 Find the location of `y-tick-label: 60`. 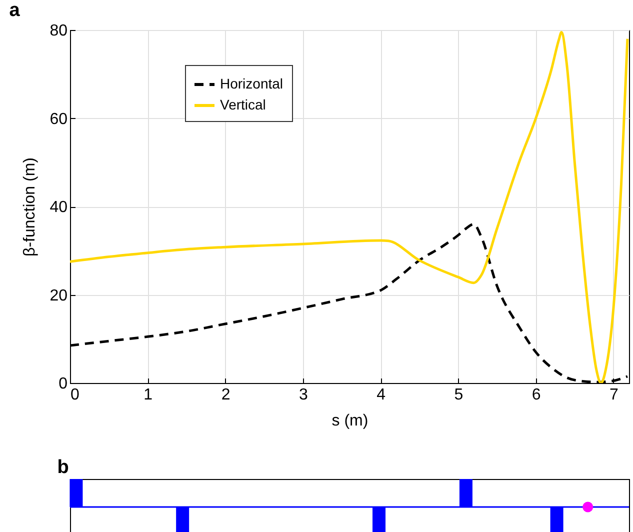

y-tick-label: 60 is located at coordinates (59, 119).